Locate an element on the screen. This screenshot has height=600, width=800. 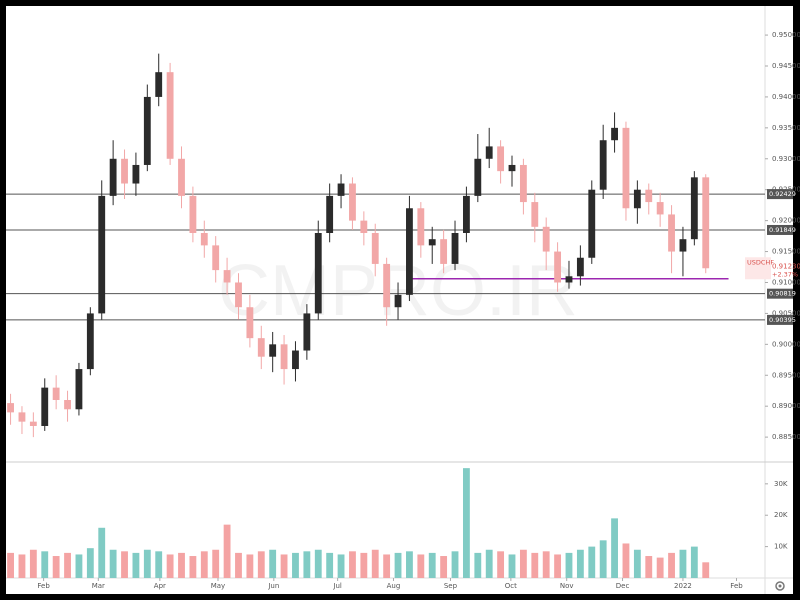
y-tick-label: 0.89000 is located at coordinates (786, 406).